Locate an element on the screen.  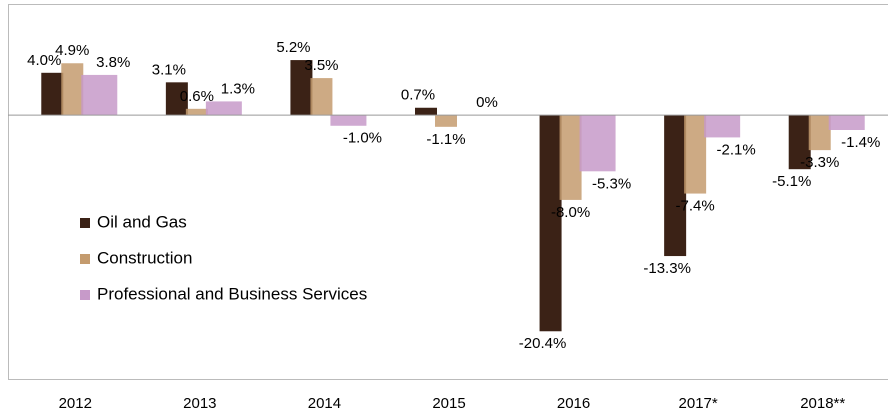
x-tick-label: 2015 is located at coordinates (448, 403).